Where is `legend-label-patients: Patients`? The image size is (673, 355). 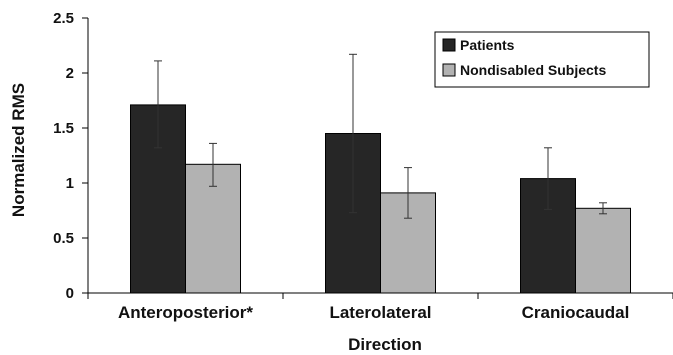 legend-label-patients: Patients is located at coordinates (487, 45).